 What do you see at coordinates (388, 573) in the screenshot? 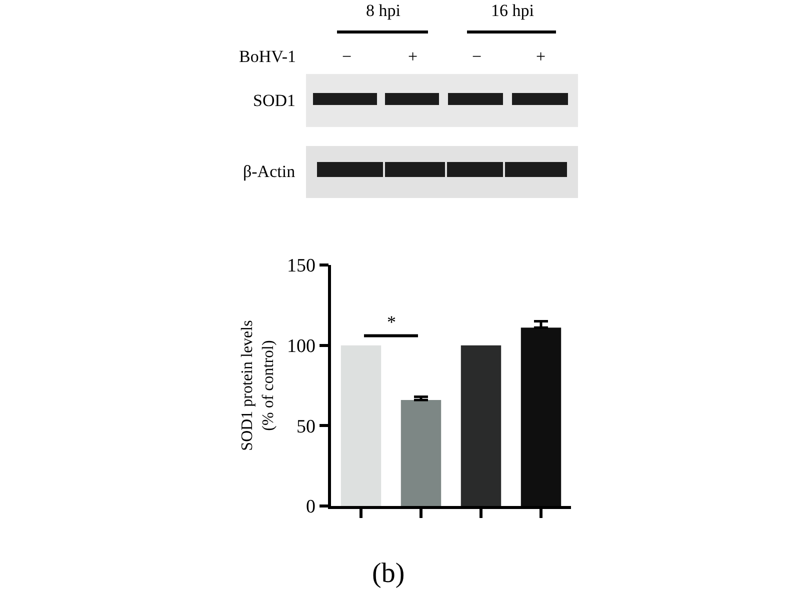
I see `text: (b)` at bounding box center [388, 573].